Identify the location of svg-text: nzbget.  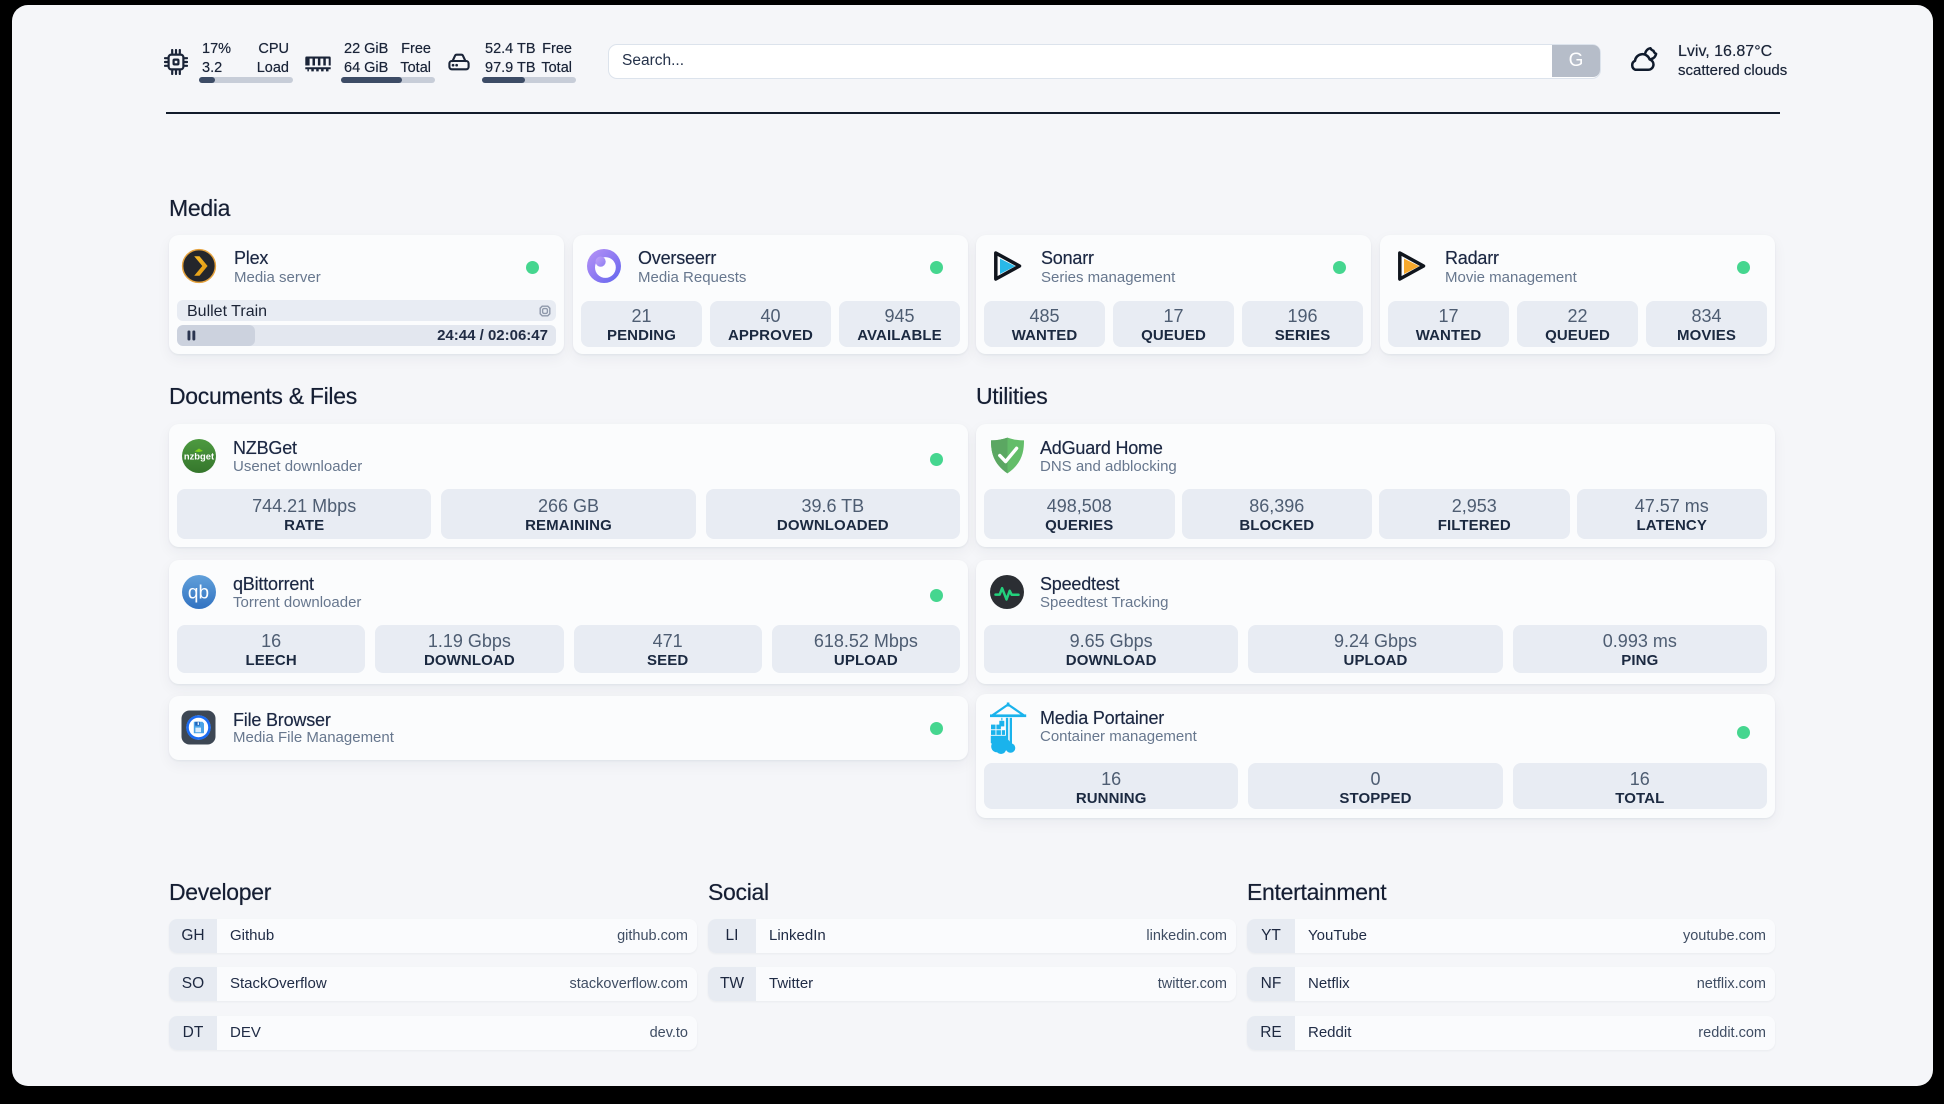
(199, 456).